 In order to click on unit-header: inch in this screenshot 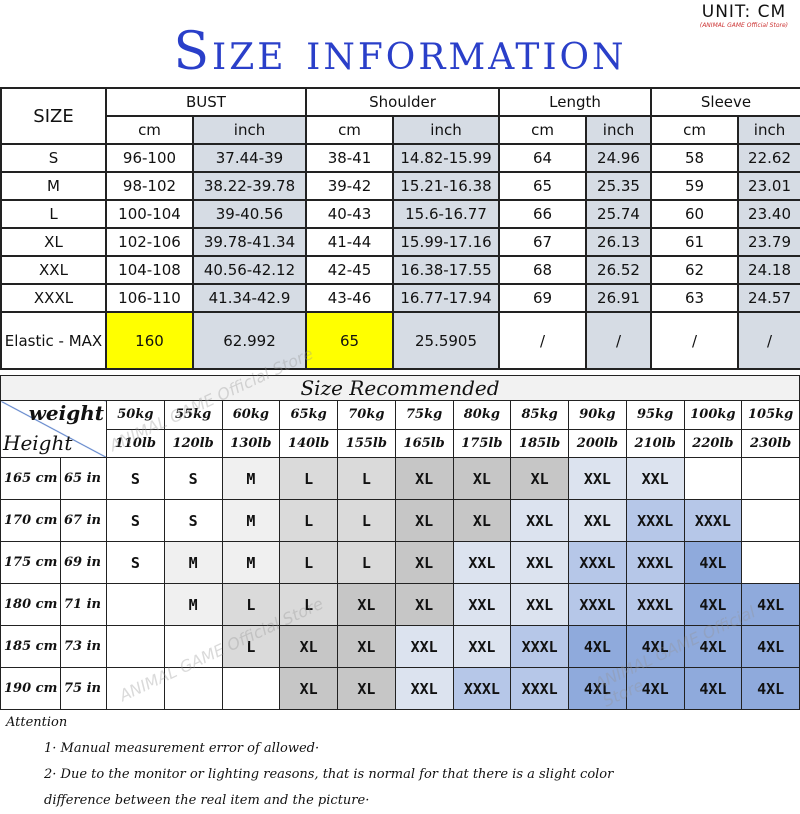, I will do `click(619, 130)`.